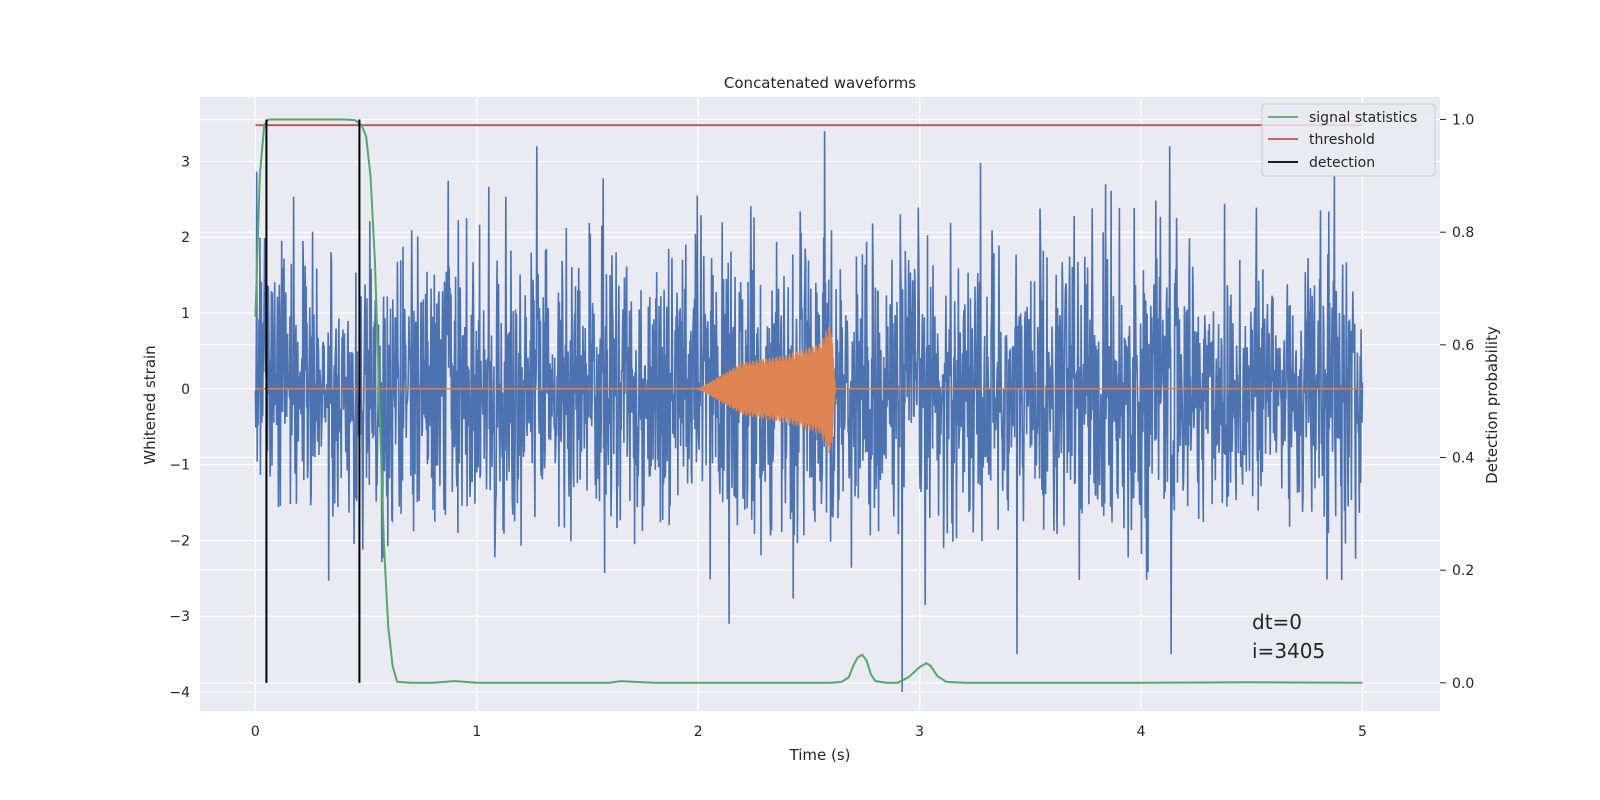 The image size is (1600, 800). What do you see at coordinates (1277, 622) in the screenshot?
I see `annotation-dt: dt=0` at bounding box center [1277, 622].